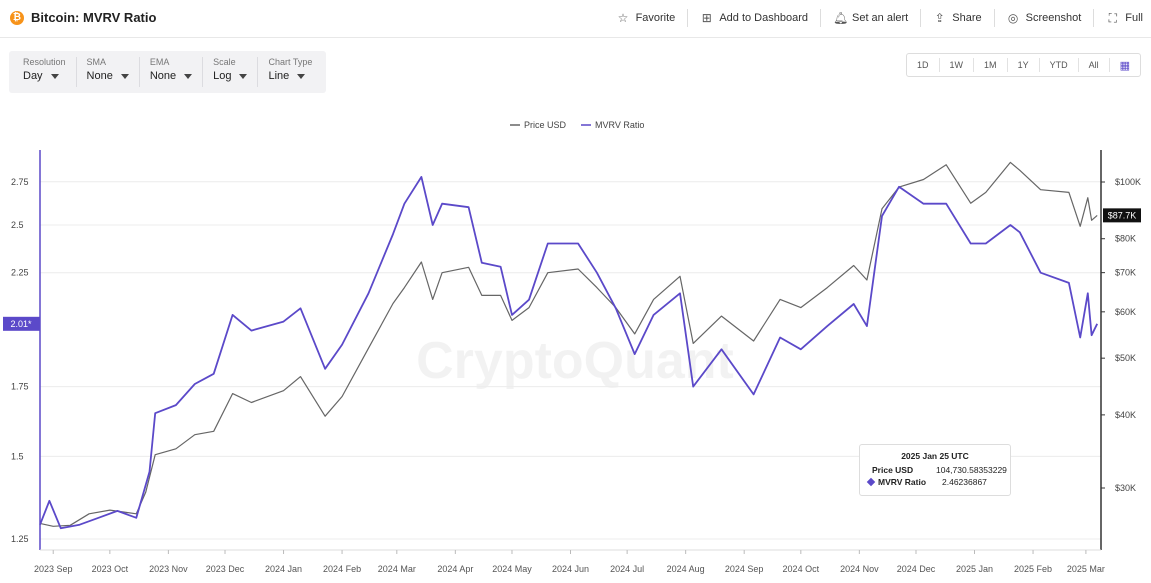 The image size is (1151, 583). Describe the element at coordinates (1059, 65) in the screenshot. I see `range-ytd-button: YTD` at that location.